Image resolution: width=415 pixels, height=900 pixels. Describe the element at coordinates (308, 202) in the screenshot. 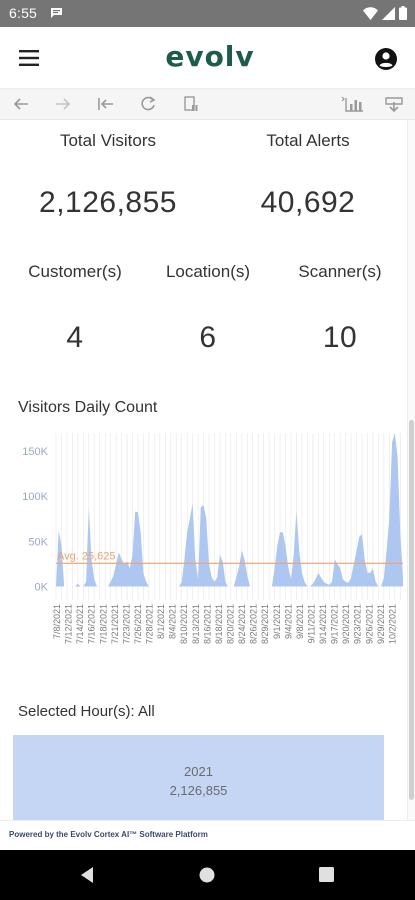

I see `total-alerts-value: 40,692` at that location.